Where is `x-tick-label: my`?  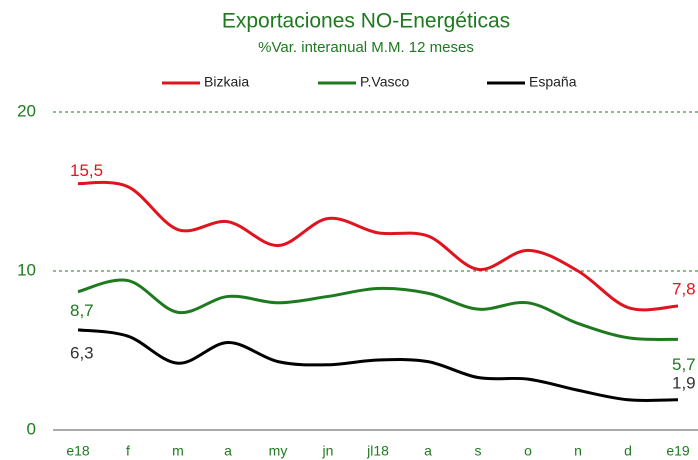 x-tick-label: my is located at coordinates (278, 451).